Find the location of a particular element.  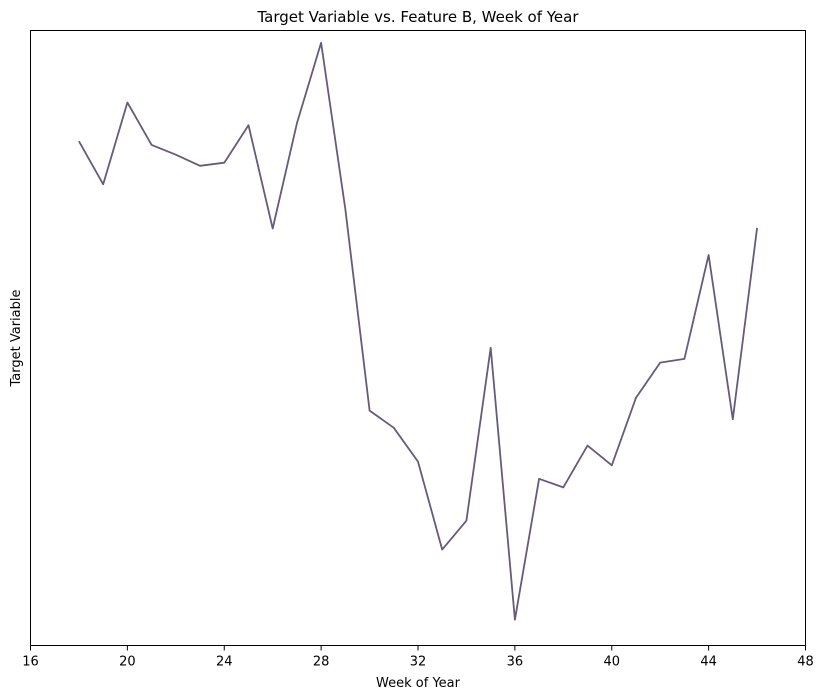

y-axis-label: Target Variable is located at coordinates (16, 339).